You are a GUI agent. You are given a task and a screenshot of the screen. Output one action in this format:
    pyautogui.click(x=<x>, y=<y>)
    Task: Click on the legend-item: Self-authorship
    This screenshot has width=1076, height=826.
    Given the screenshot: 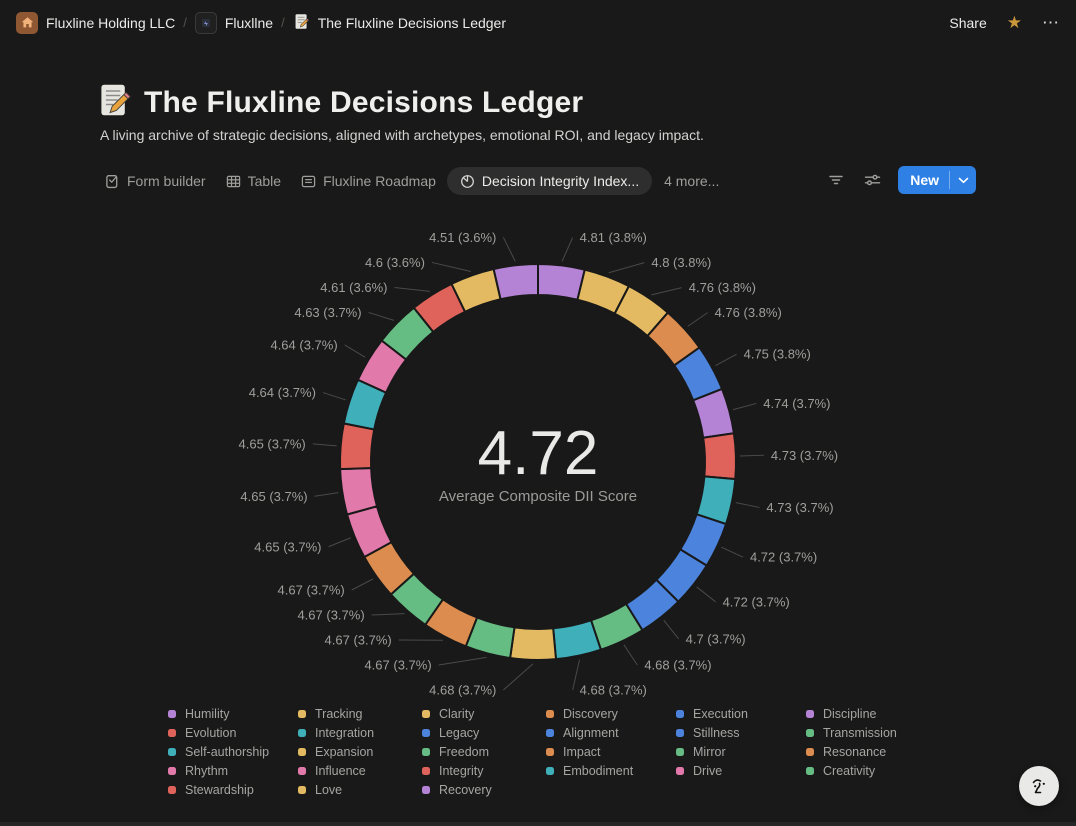 What is the action you would take?
    pyautogui.click(x=233, y=751)
    